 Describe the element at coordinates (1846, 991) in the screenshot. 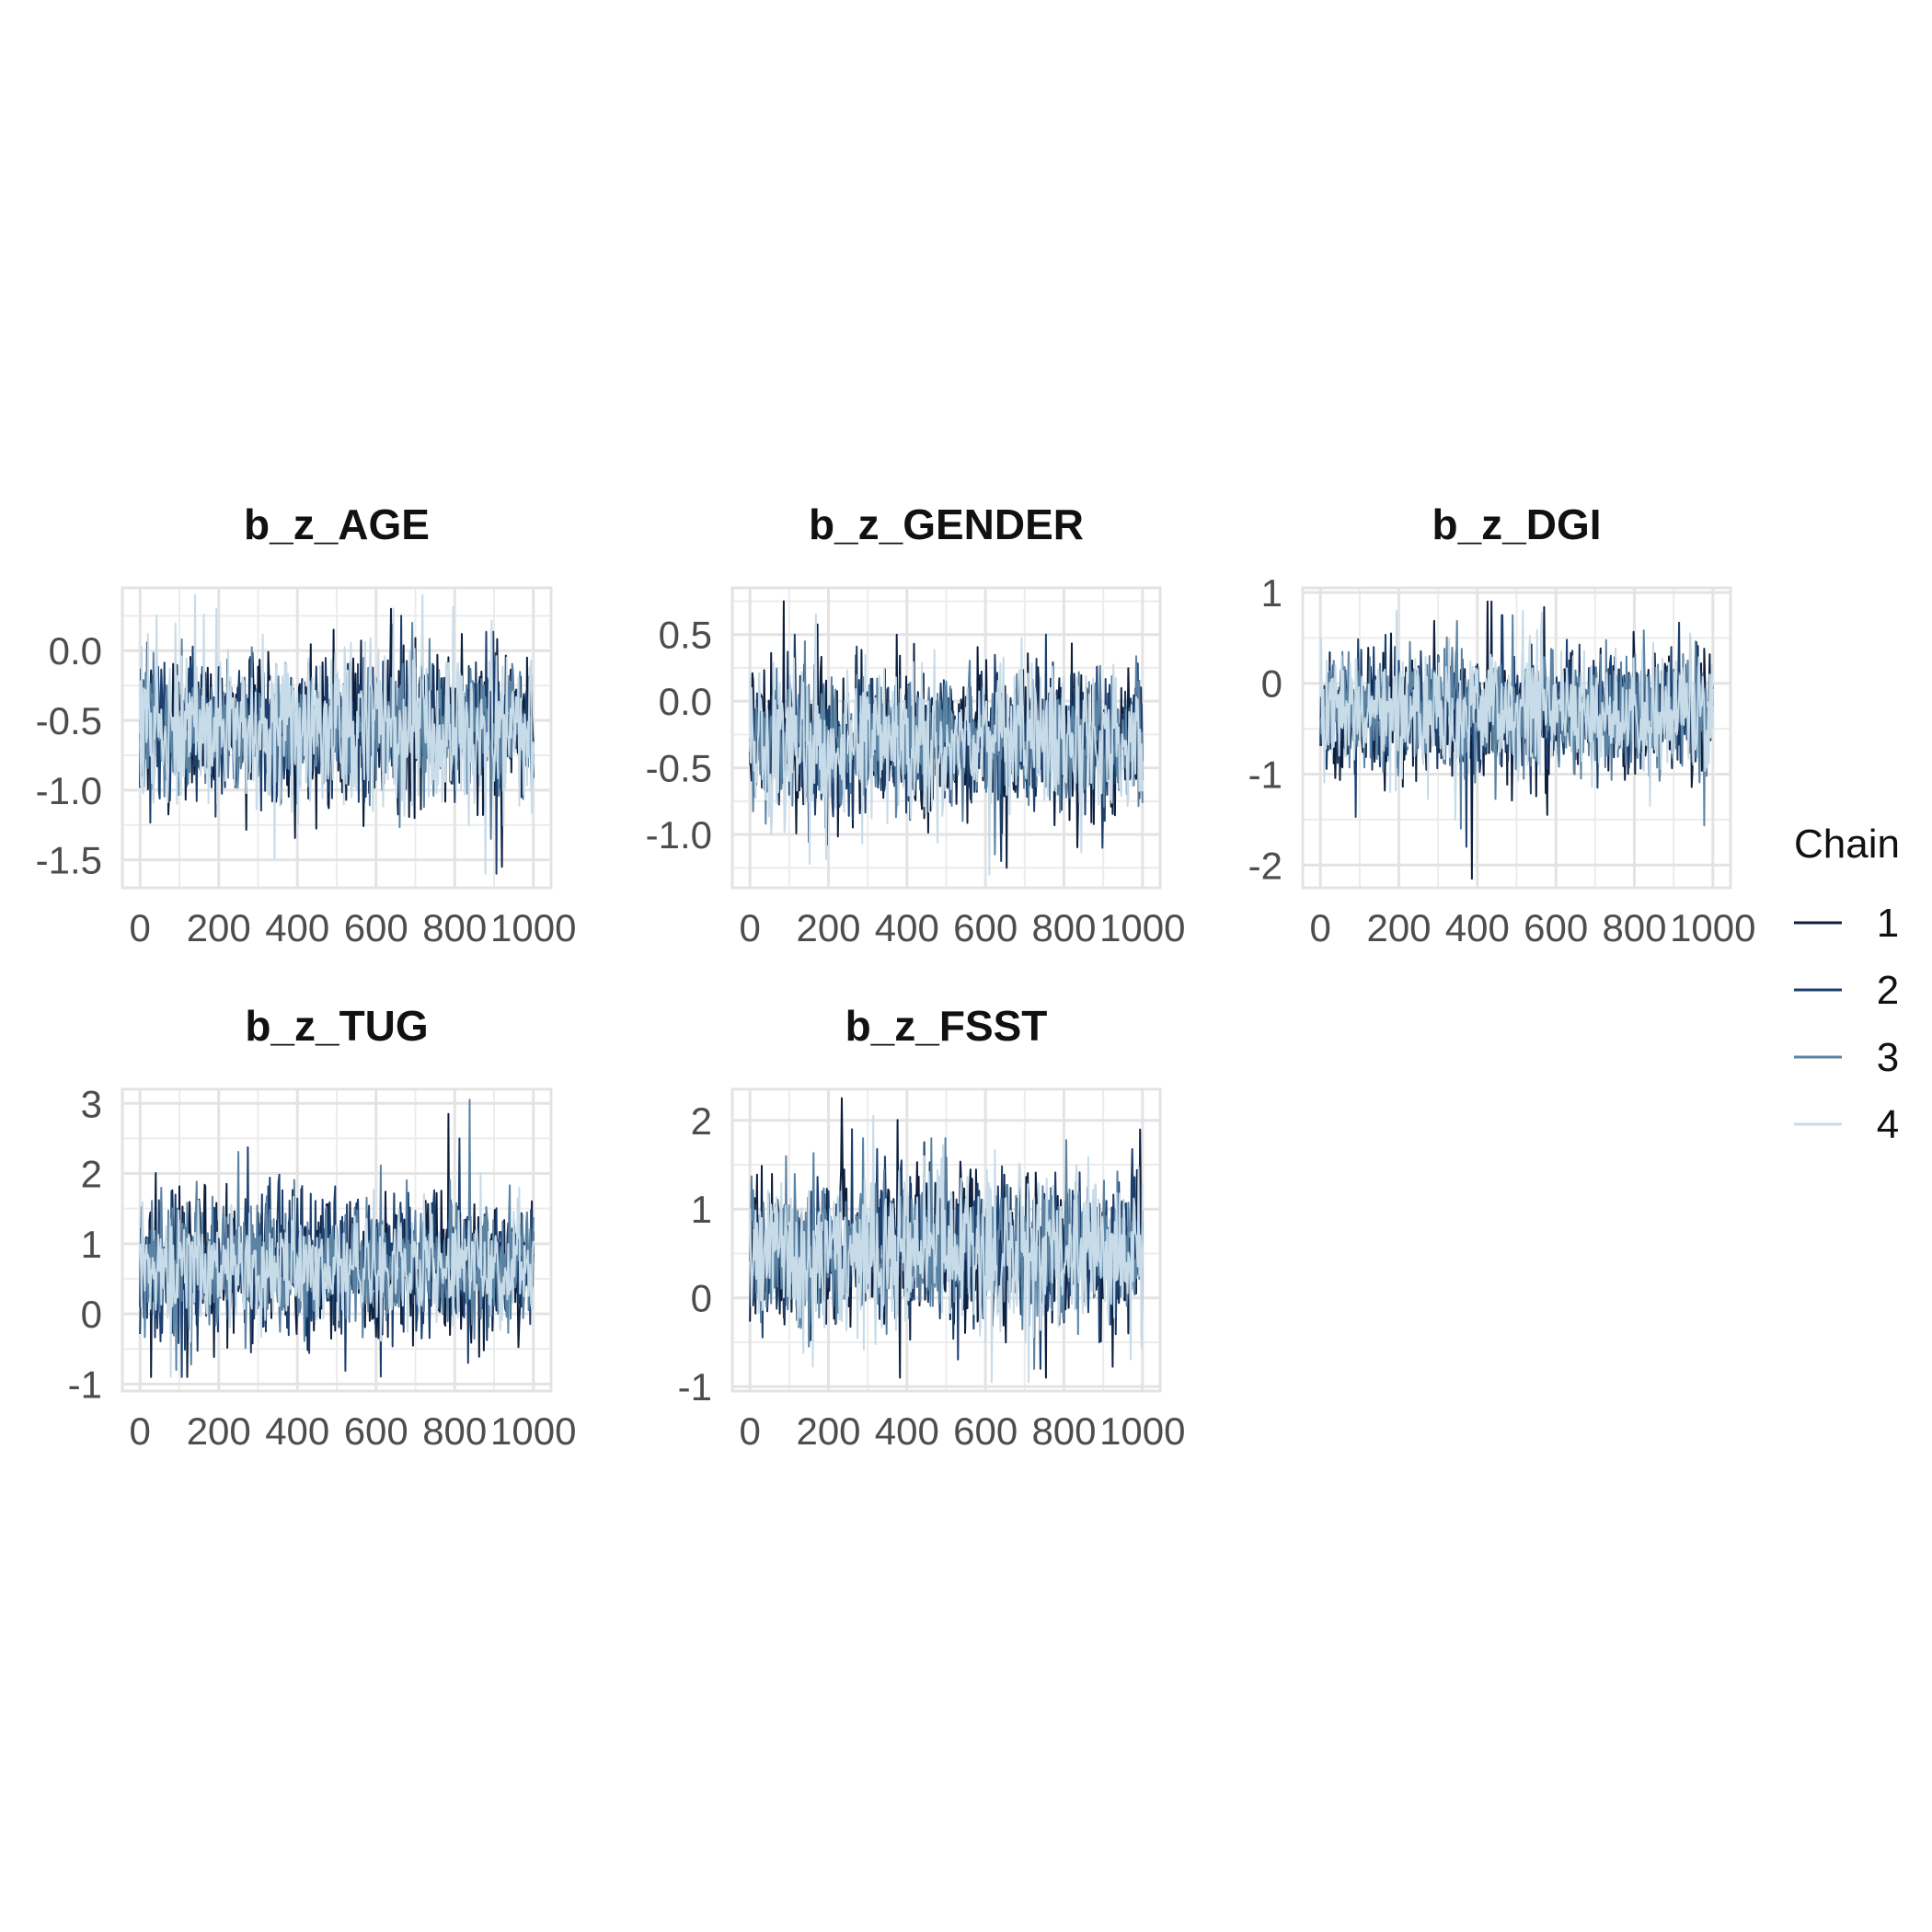

I see `legend-entry-2: 2` at that location.